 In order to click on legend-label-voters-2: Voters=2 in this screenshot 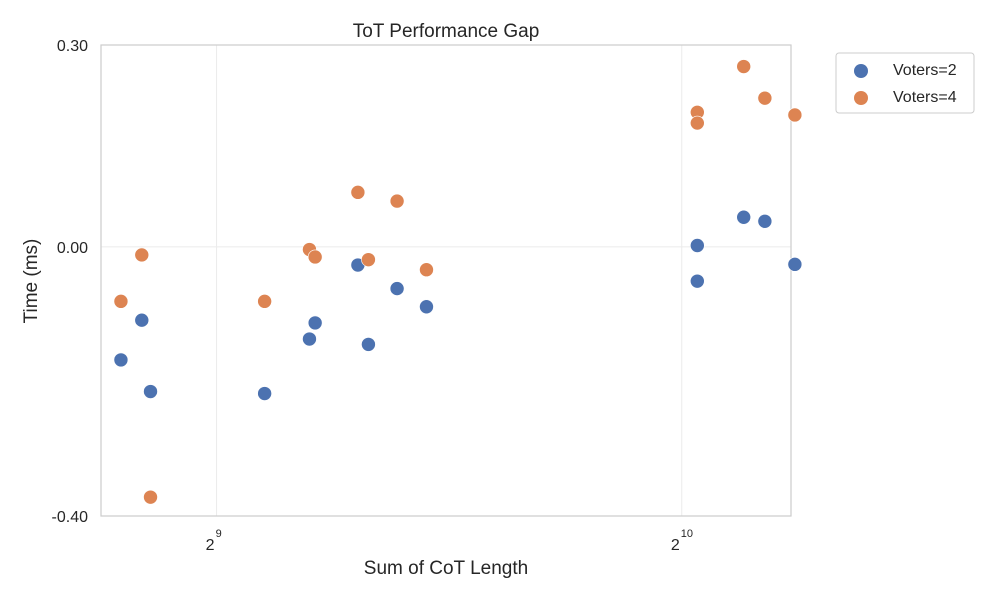, I will do `click(925, 70)`.